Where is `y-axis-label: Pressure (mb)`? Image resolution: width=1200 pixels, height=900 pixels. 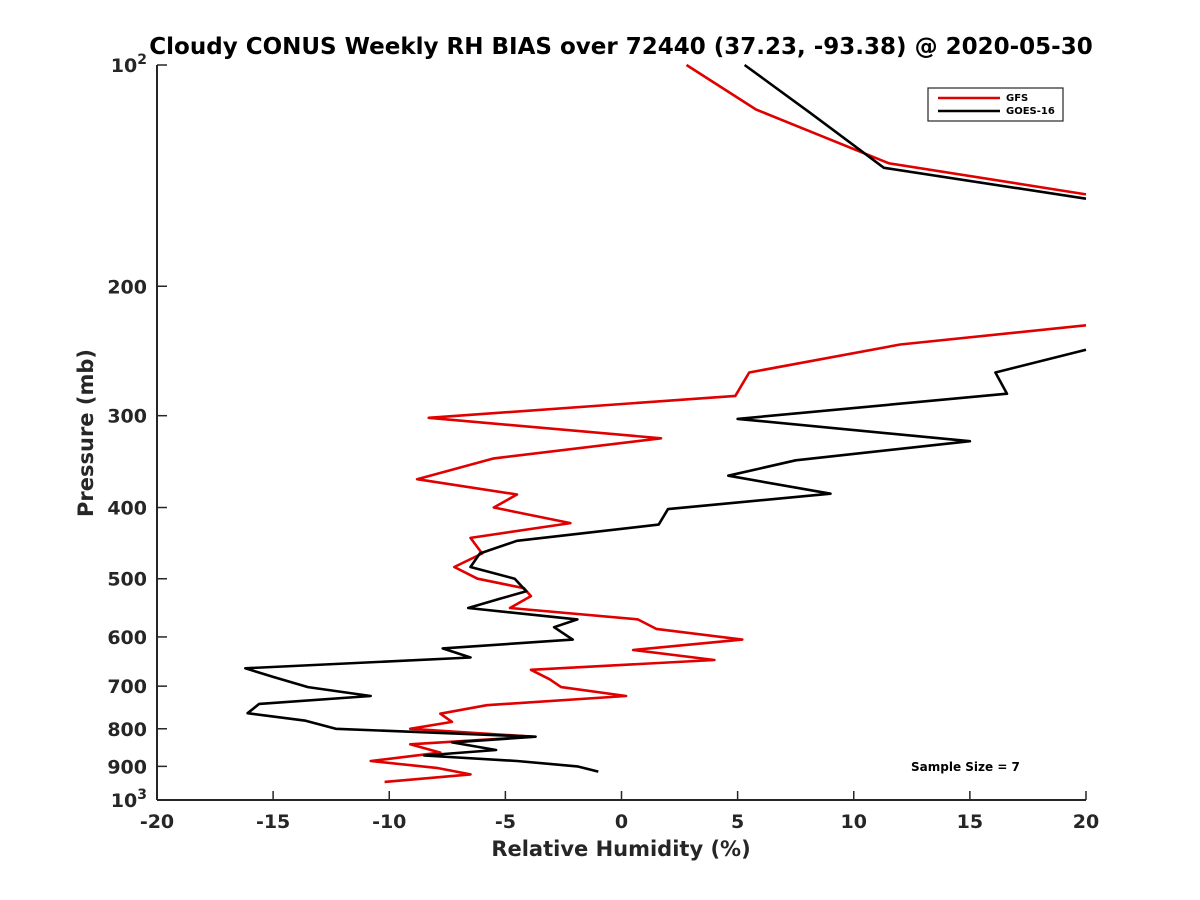
y-axis-label: Pressure (mb) is located at coordinates (86, 433).